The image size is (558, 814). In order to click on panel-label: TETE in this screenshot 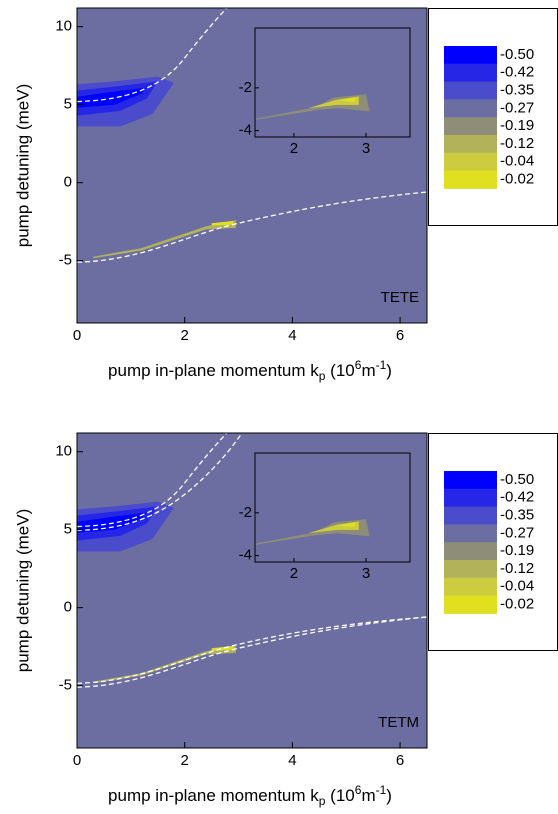, I will do `click(400, 297)`.